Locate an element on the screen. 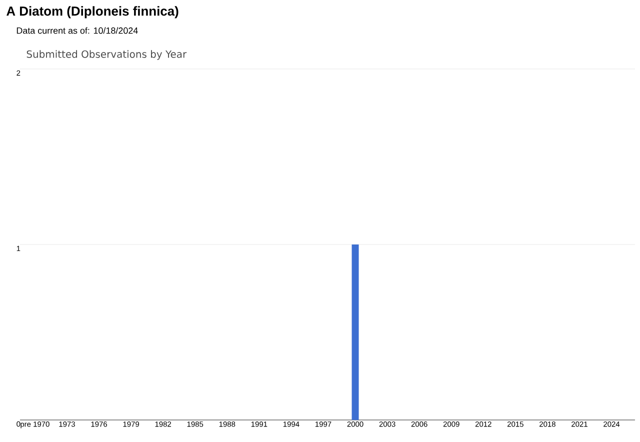  chart-subtitle: Data current as of: 10/18/2024 is located at coordinates (77, 30).